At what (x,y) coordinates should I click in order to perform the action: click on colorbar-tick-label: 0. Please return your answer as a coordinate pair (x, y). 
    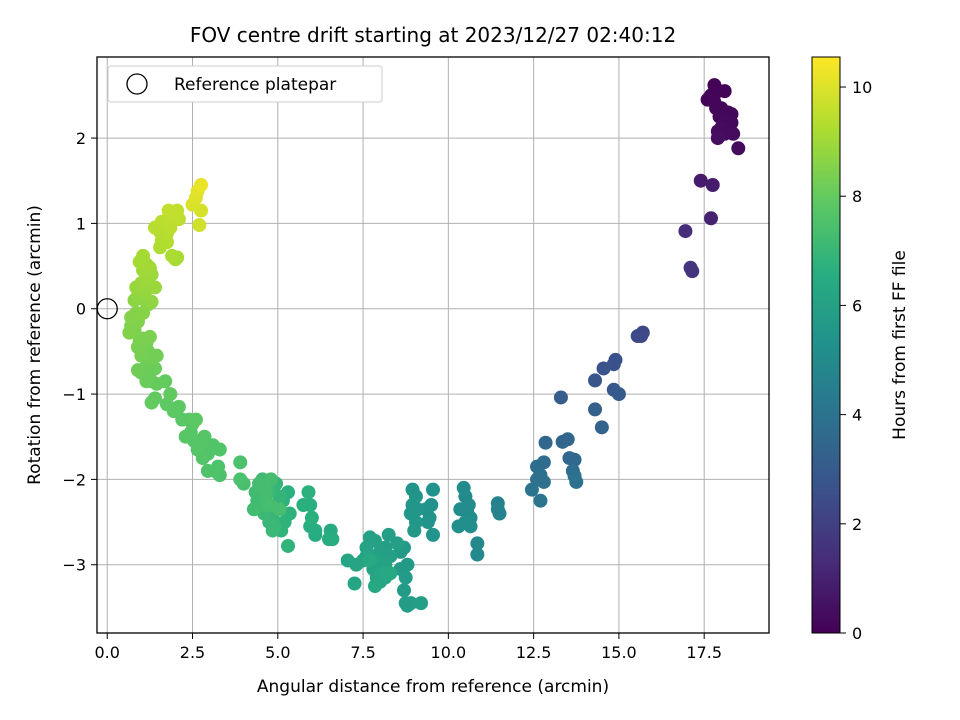
    Looking at the image, I should click on (857, 633).